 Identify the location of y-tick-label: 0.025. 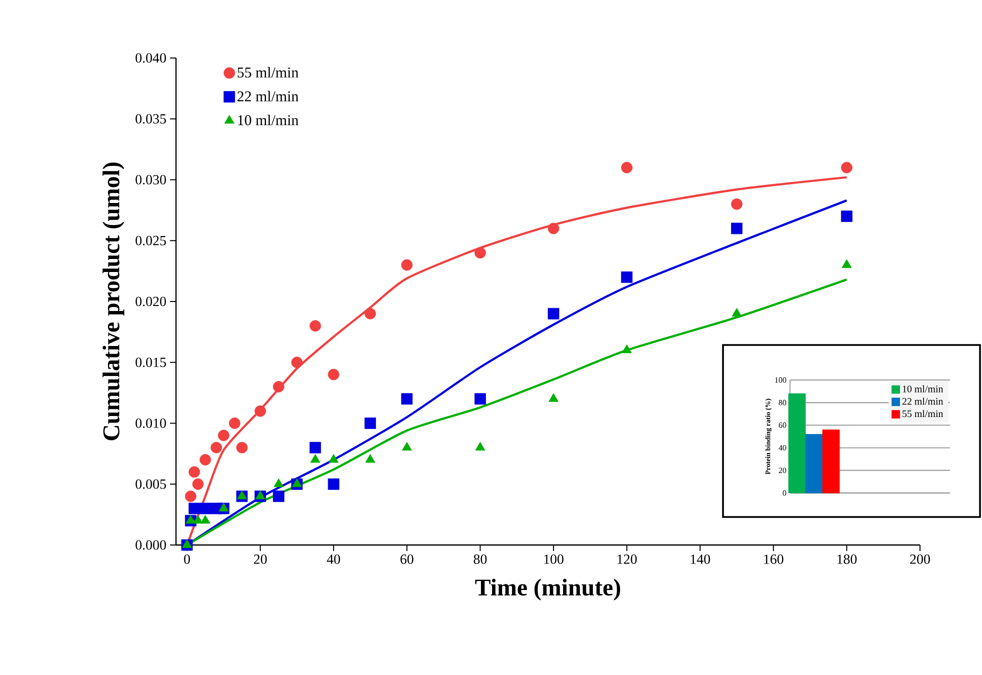
(151, 241).